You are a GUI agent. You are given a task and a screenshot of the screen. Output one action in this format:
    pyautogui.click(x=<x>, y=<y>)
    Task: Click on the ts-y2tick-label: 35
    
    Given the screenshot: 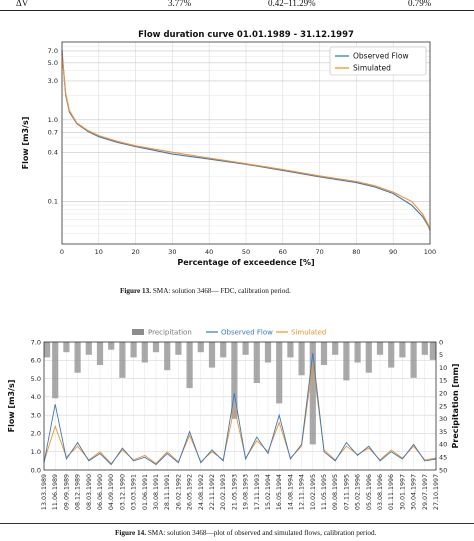 What is the action you would take?
    pyautogui.click(x=443, y=432)
    